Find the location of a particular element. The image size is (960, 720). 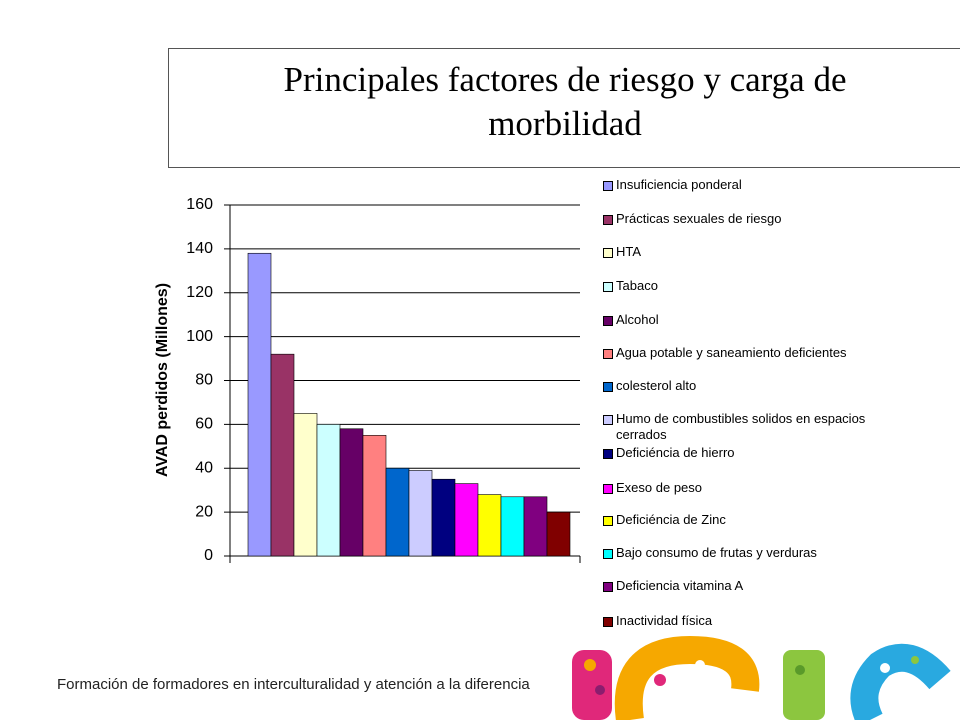

legend-label: Prácticas sexuales de riesgo is located at coordinates (699, 218).